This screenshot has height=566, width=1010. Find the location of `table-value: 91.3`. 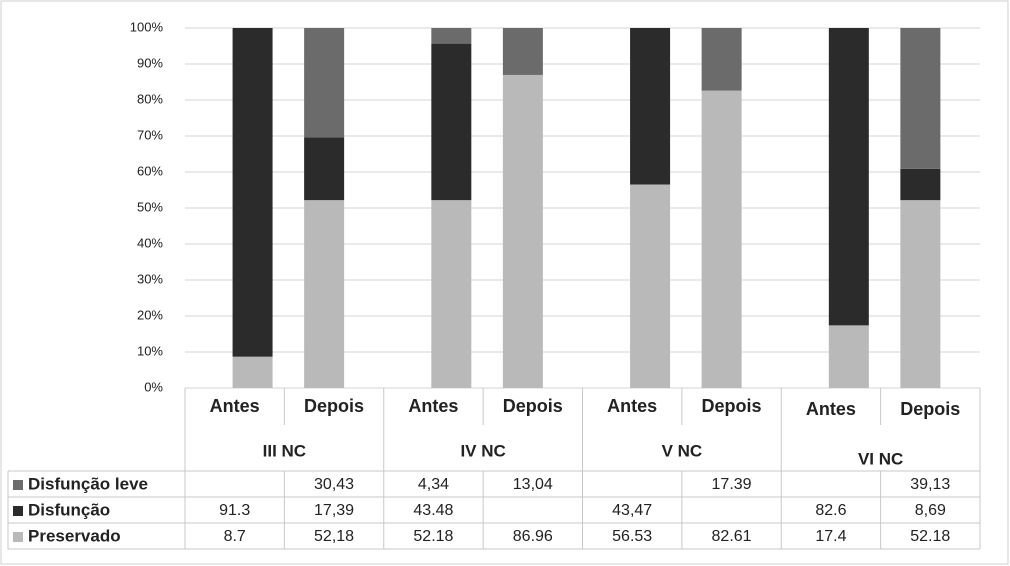

table-value: 91.3 is located at coordinates (234, 510).